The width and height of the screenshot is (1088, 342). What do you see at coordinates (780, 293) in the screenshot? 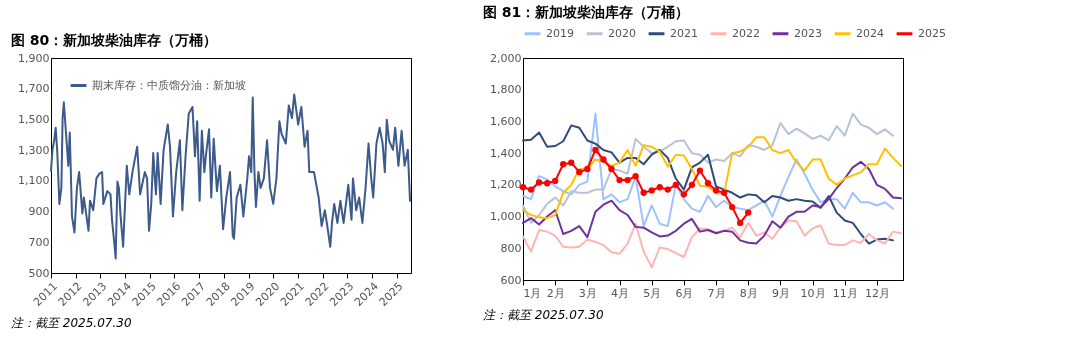
I see `x-tick-label: 9月` at bounding box center [780, 293].